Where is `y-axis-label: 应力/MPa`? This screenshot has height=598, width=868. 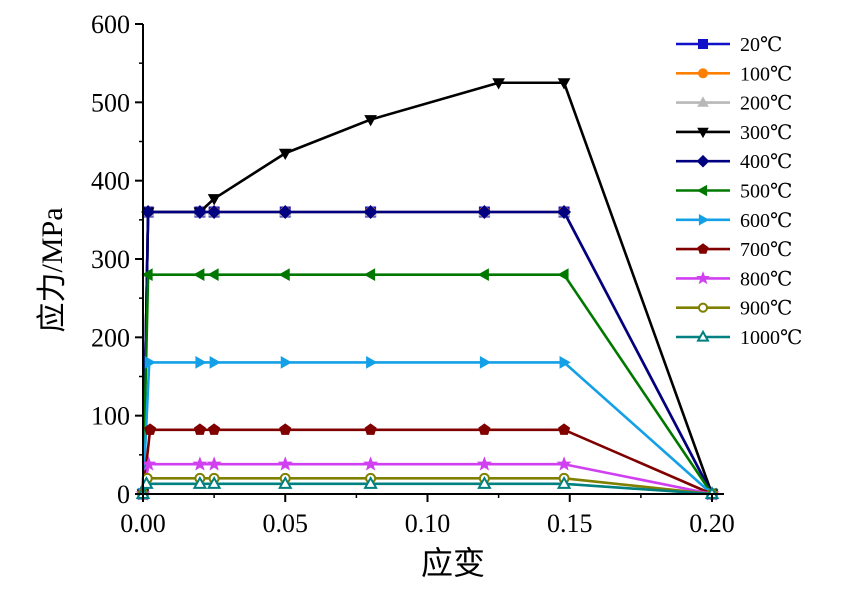
y-axis-label: 应力/MPa is located at coordinates (52, 269).